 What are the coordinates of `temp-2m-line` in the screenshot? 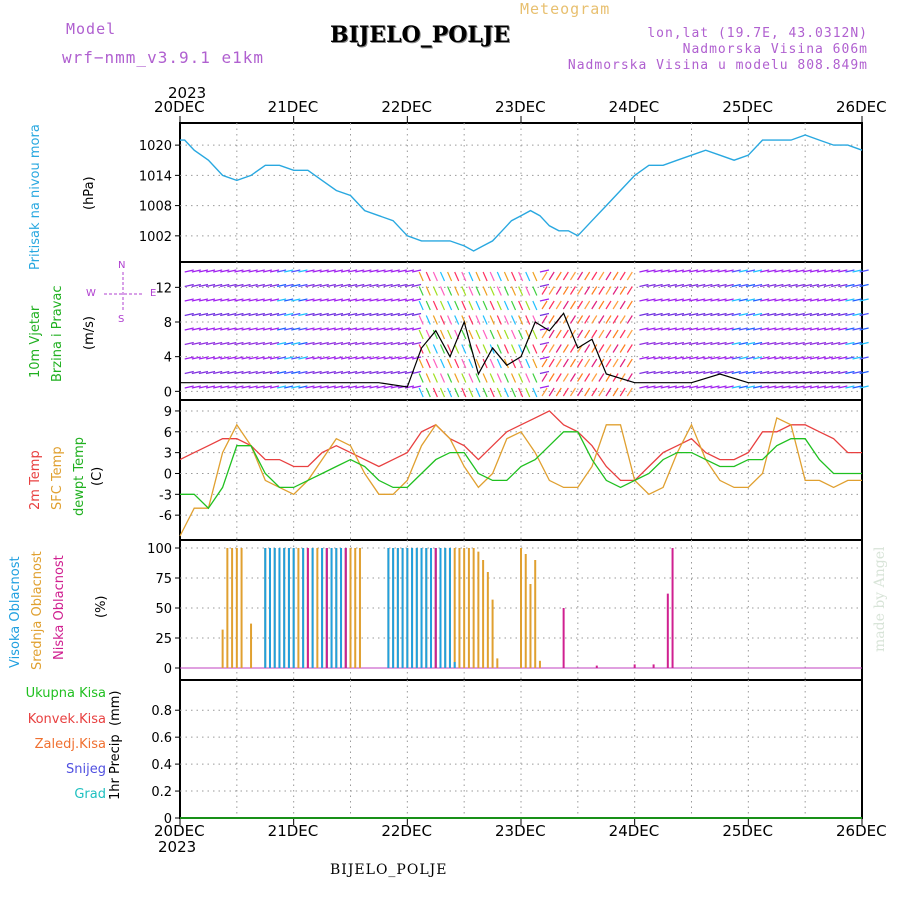 It's located at (520, 446).